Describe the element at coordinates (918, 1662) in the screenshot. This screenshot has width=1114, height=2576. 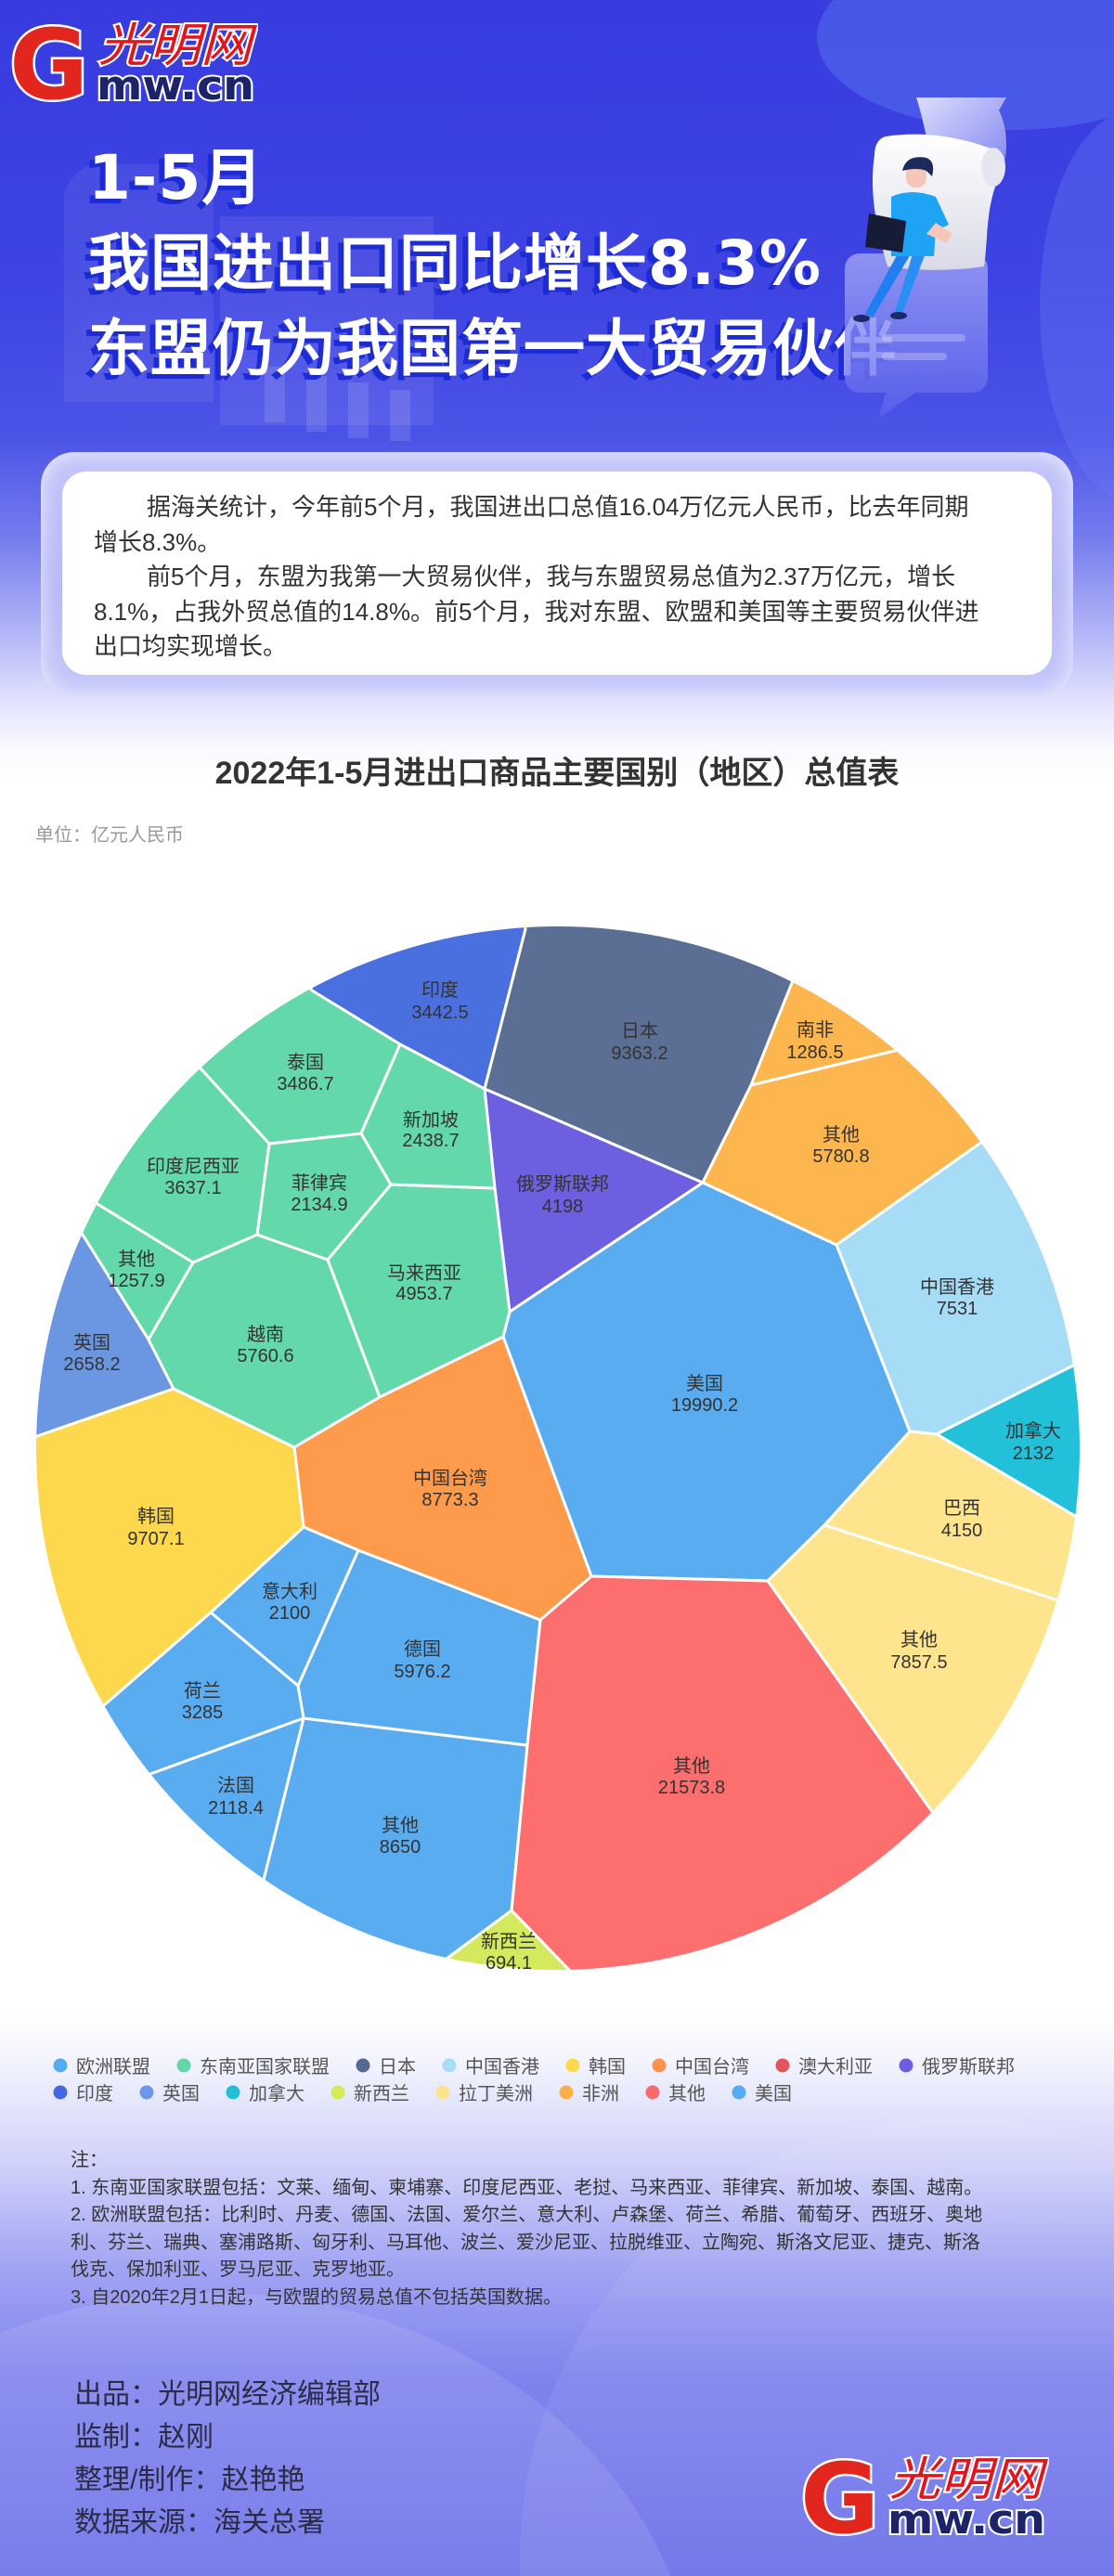
I see `cell-label-value: 7857.5` at that location.